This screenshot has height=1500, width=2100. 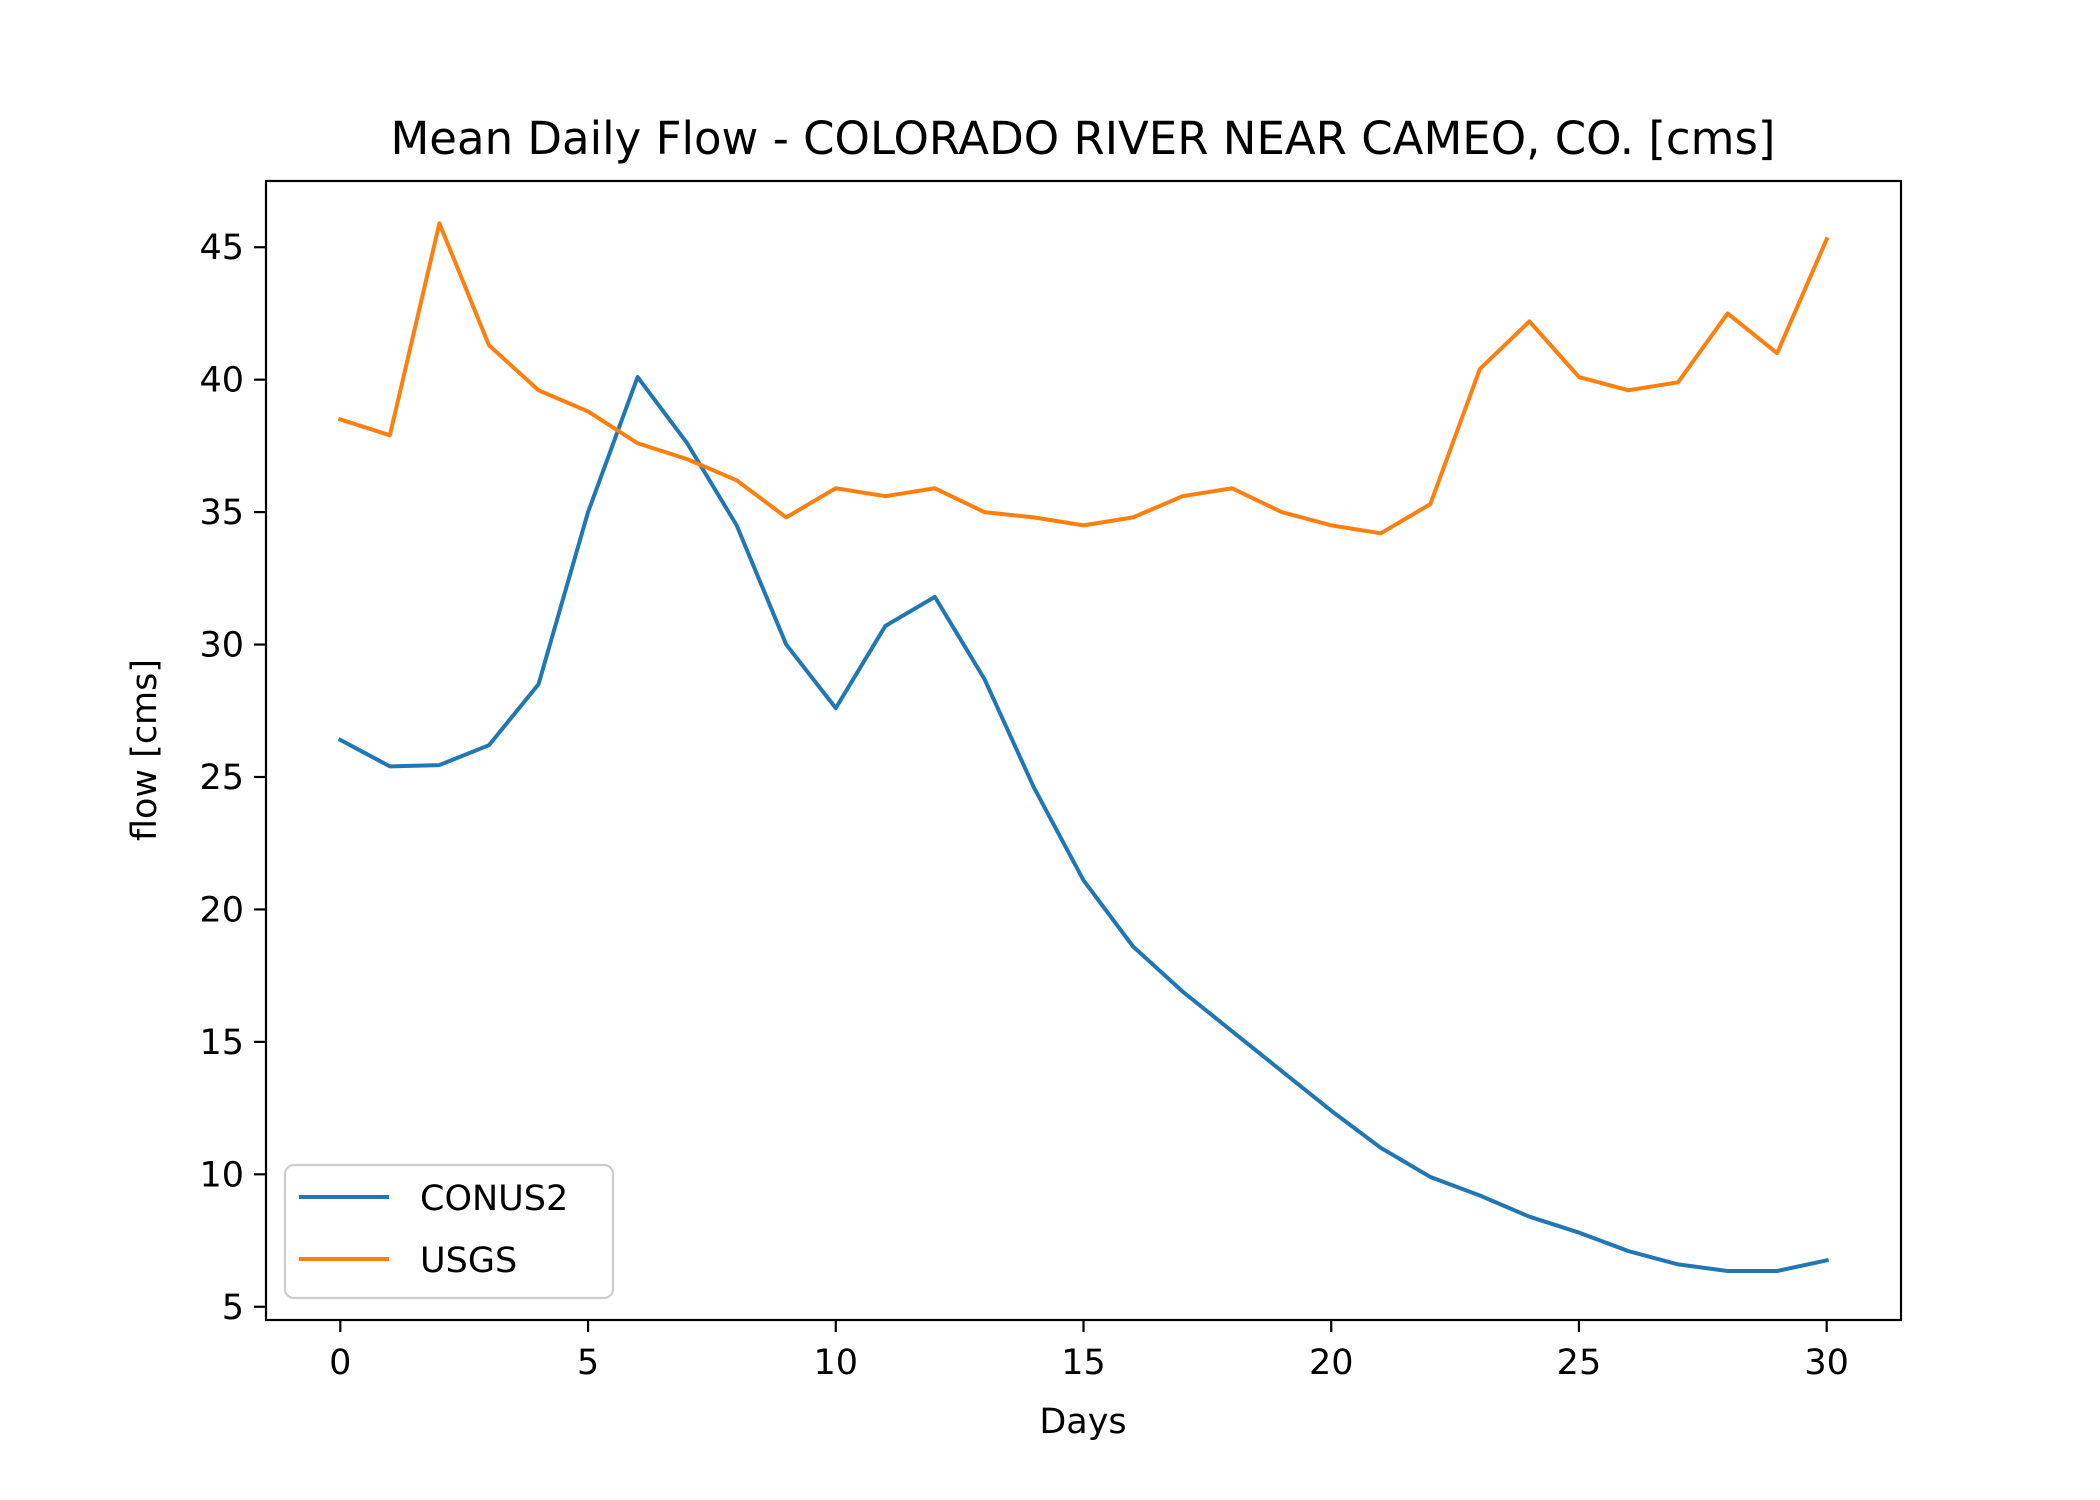 I want to click on y-tick-label: 30, so click(x=221, y=646).